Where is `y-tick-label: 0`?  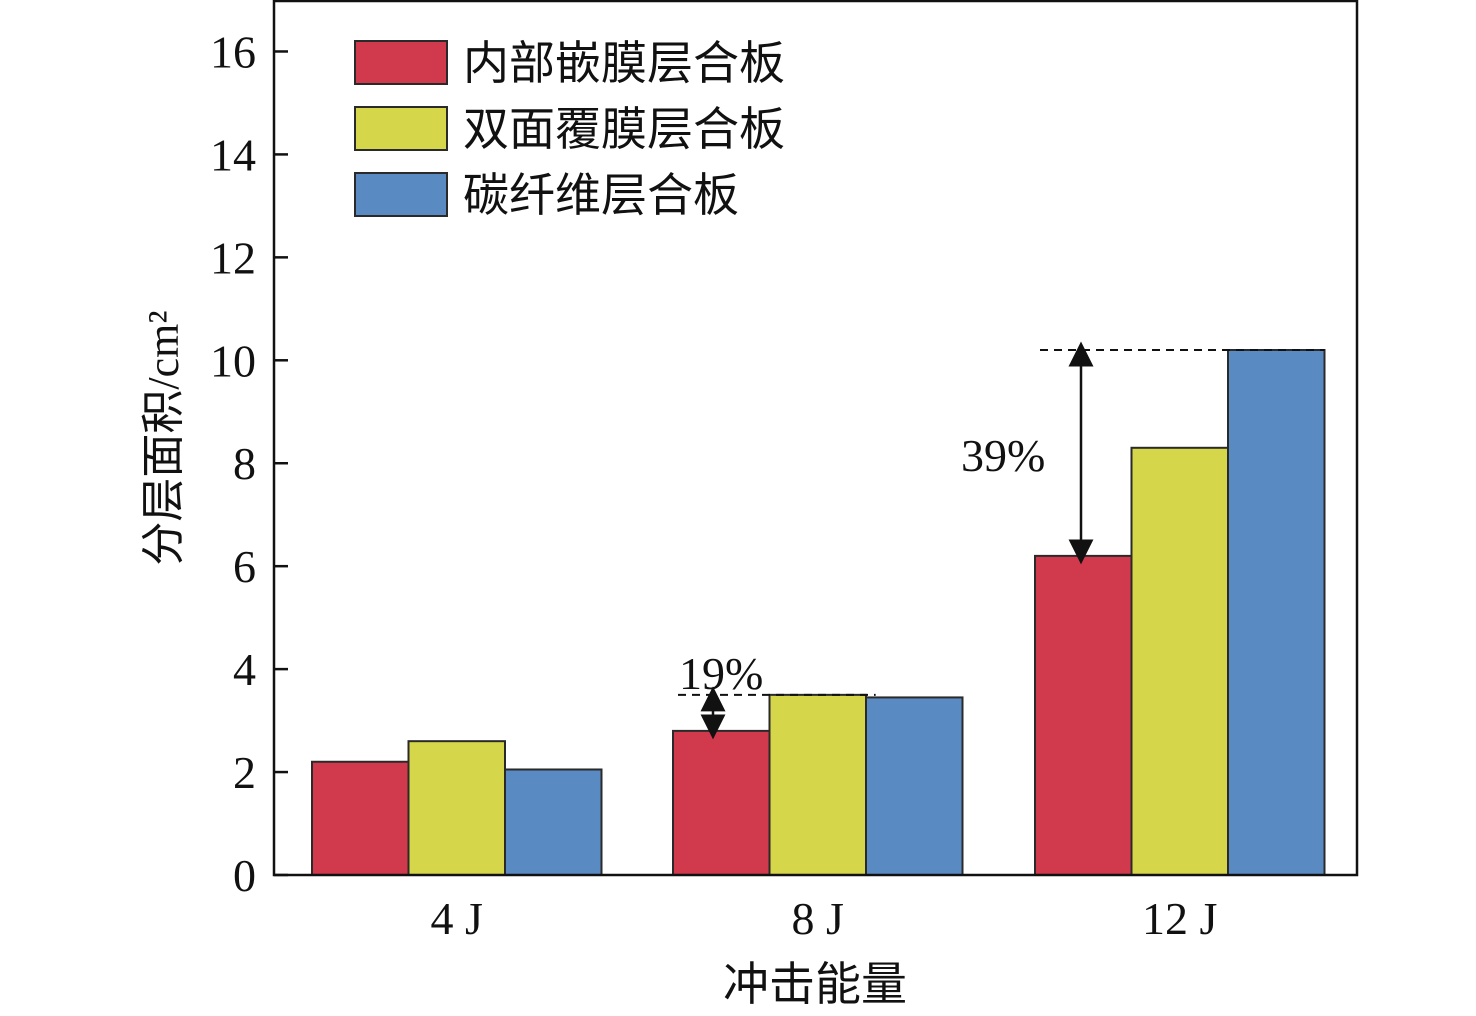 y-tick-label: 0 is located at coordinates (244, 875).